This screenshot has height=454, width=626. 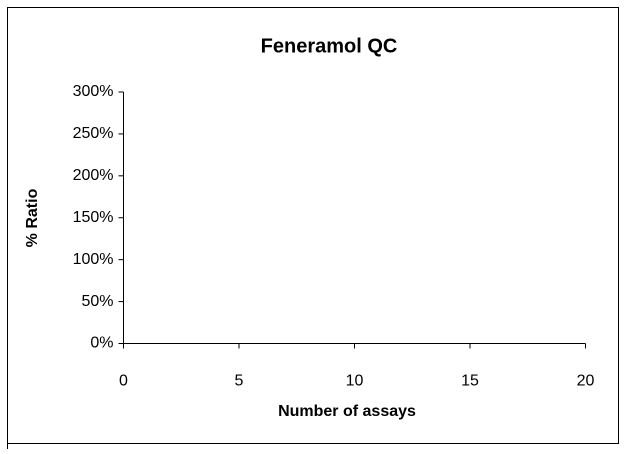 What do you see at coordinates (93, 175) in the screenshot?
I see `y-tick-label: 200%` at bounding box center [93, 175].